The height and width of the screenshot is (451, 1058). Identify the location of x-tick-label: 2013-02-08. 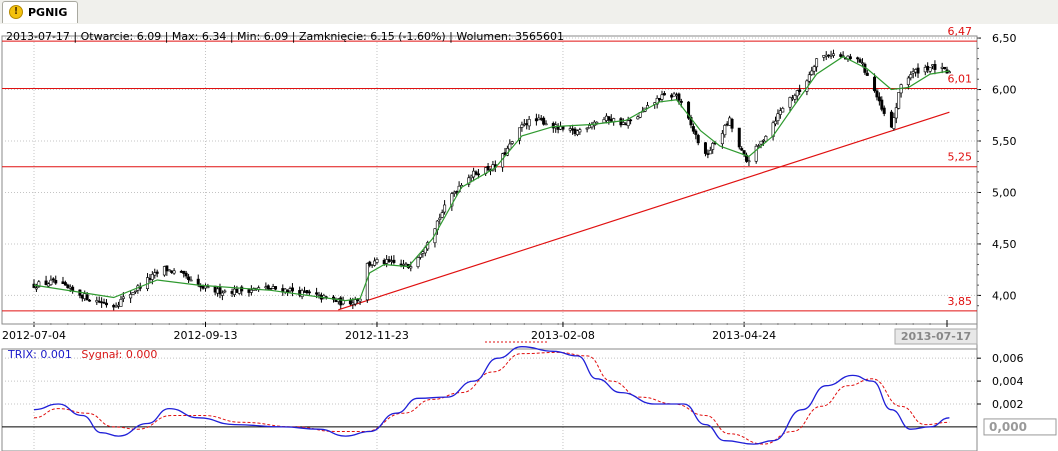
(563, 335).